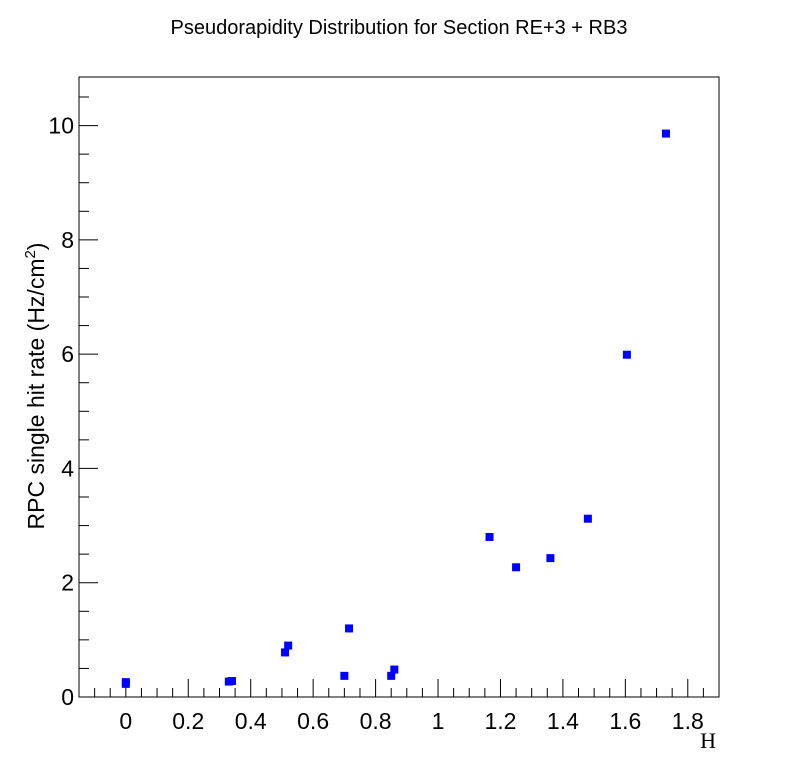 The height and width of the screenshot is (774, 798). What do you see at coordinates (67, 240) in the screenshot?
I see `y-tick-label: 8` at bounding box center [67, 240].